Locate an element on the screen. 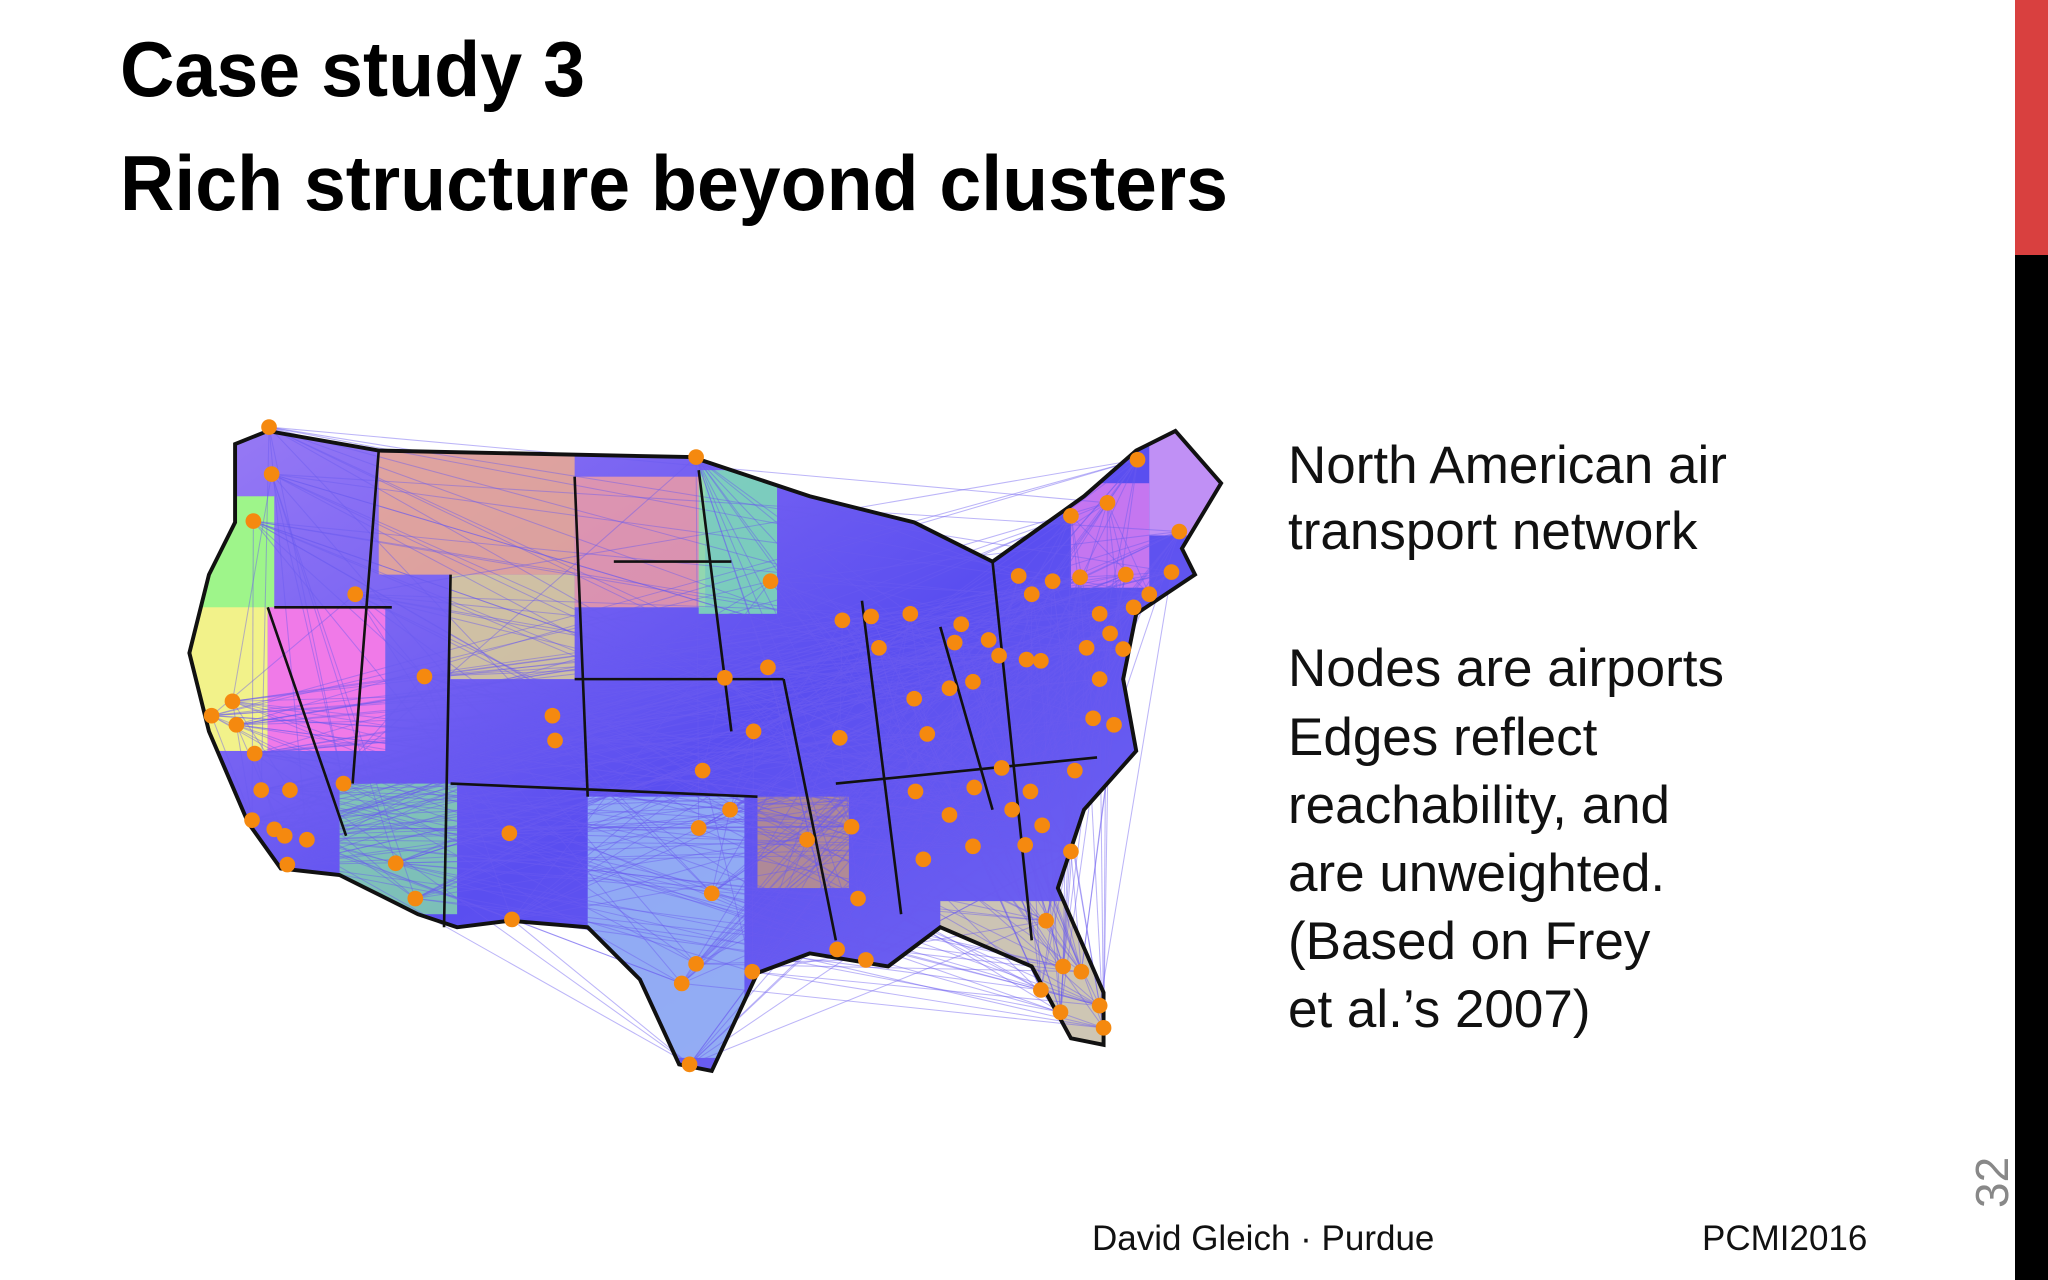 This screenshot has height=1280, width=2048. title-line: Rich structure beyond clusters is located at coordinates (674, 183).